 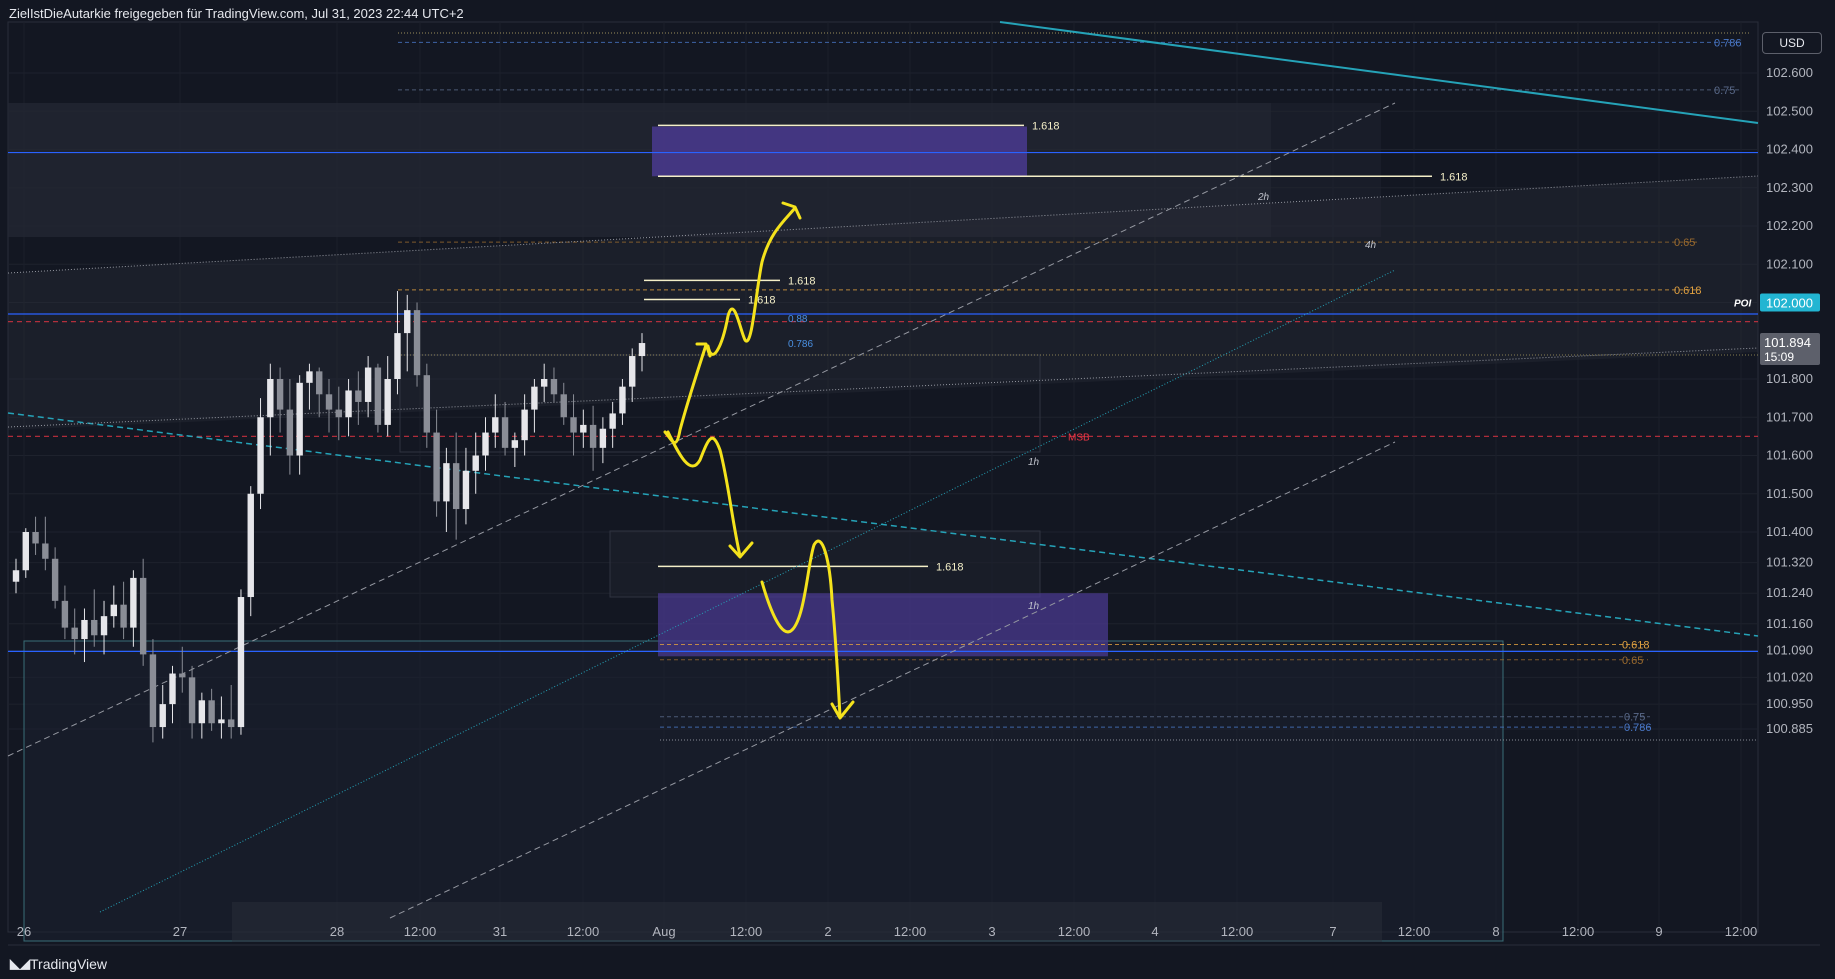 I want to click on countdown-value: 15:09, so click(x=1779, y=357).